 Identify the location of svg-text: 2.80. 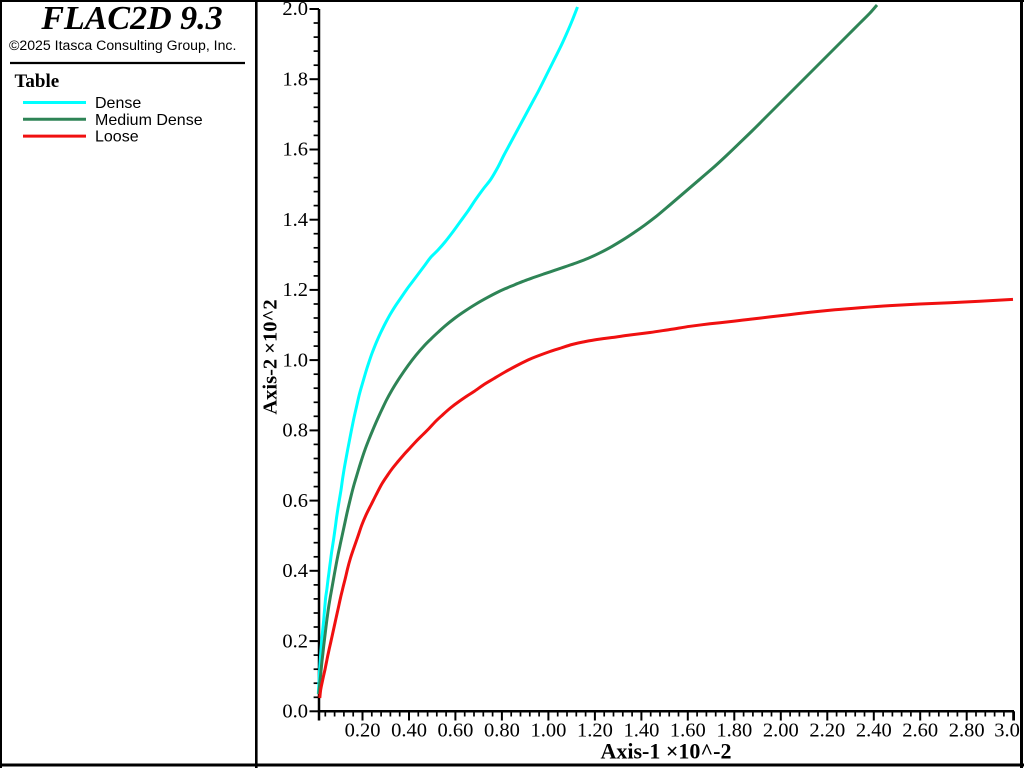
(967, 731).